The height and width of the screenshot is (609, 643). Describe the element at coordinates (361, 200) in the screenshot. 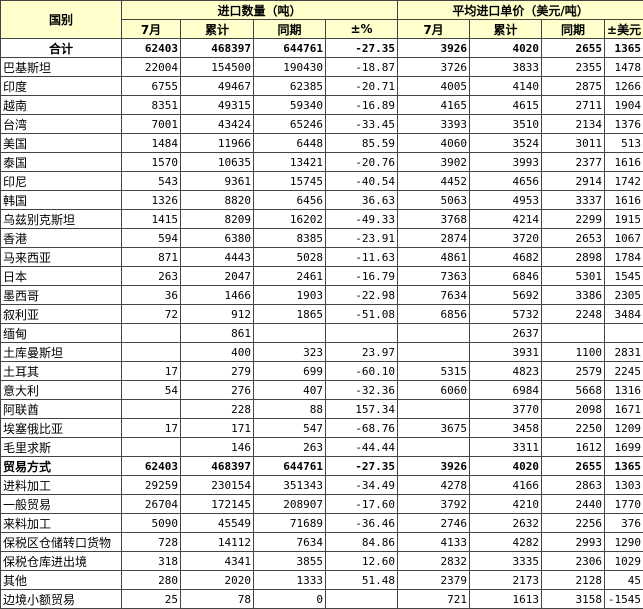

I see `table-cell: 36.63` at that location.